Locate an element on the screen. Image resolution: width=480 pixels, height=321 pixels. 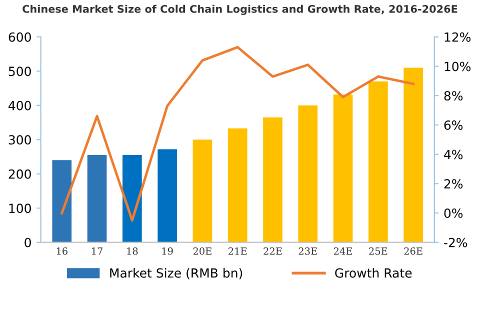
x-tick-label: 17 is located at coordinates (97, 251).